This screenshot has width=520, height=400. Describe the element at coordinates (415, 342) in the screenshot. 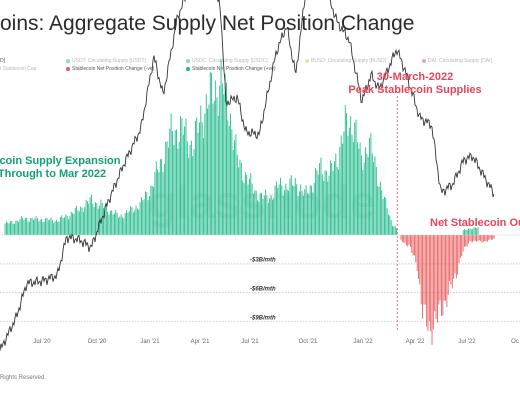

I see `x-tick-label: Apr '22` at that location.